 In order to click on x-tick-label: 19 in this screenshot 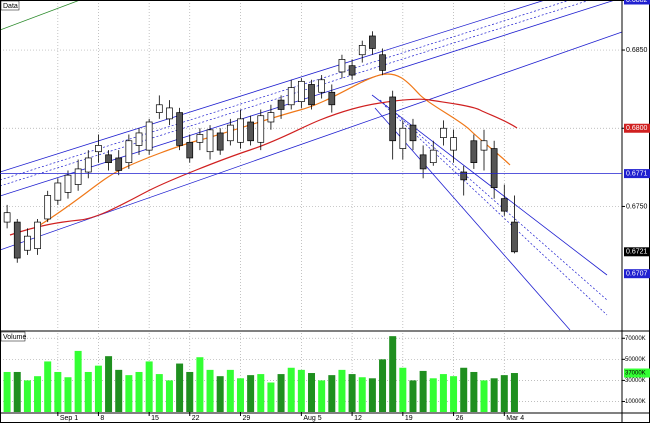, I will do `click(409, 418)`.